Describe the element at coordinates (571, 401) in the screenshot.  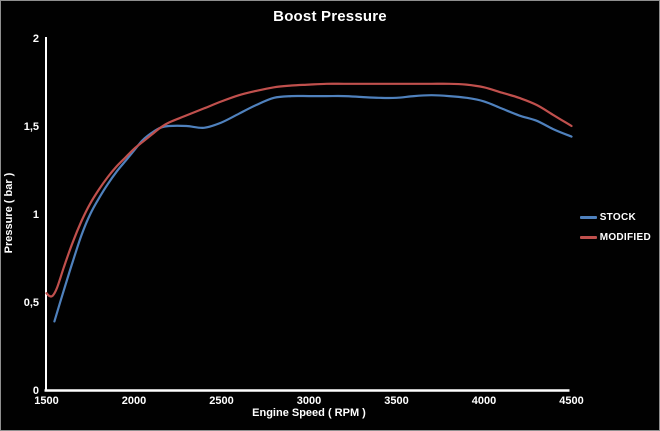
I see `x-tick-label: 4500` at that location.